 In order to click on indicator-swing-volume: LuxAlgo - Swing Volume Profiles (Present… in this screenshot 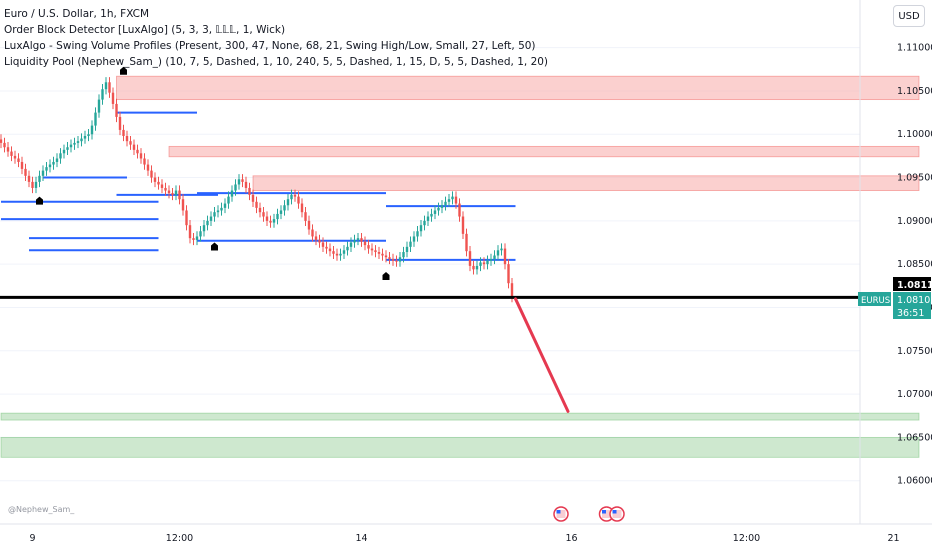, I will do `click(270, 46)`.